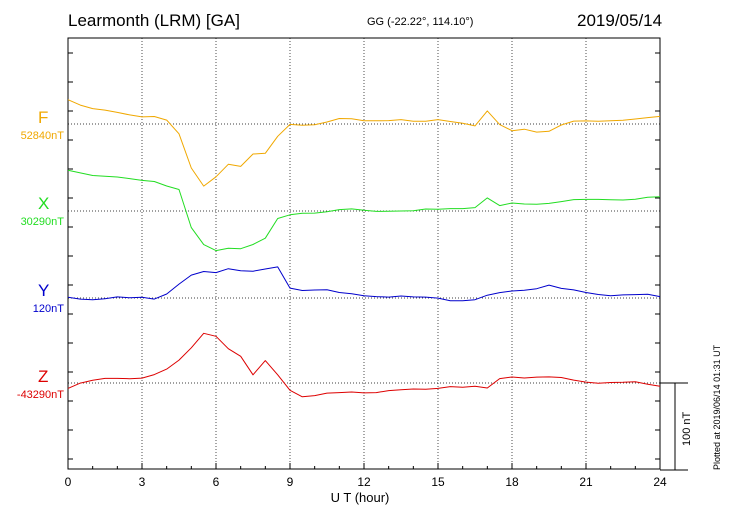 This screenshot has width=730, height=520. Describe the element at coordinates (660, 482) in the screenshot. I see `x-tick-label: 24` at that location.